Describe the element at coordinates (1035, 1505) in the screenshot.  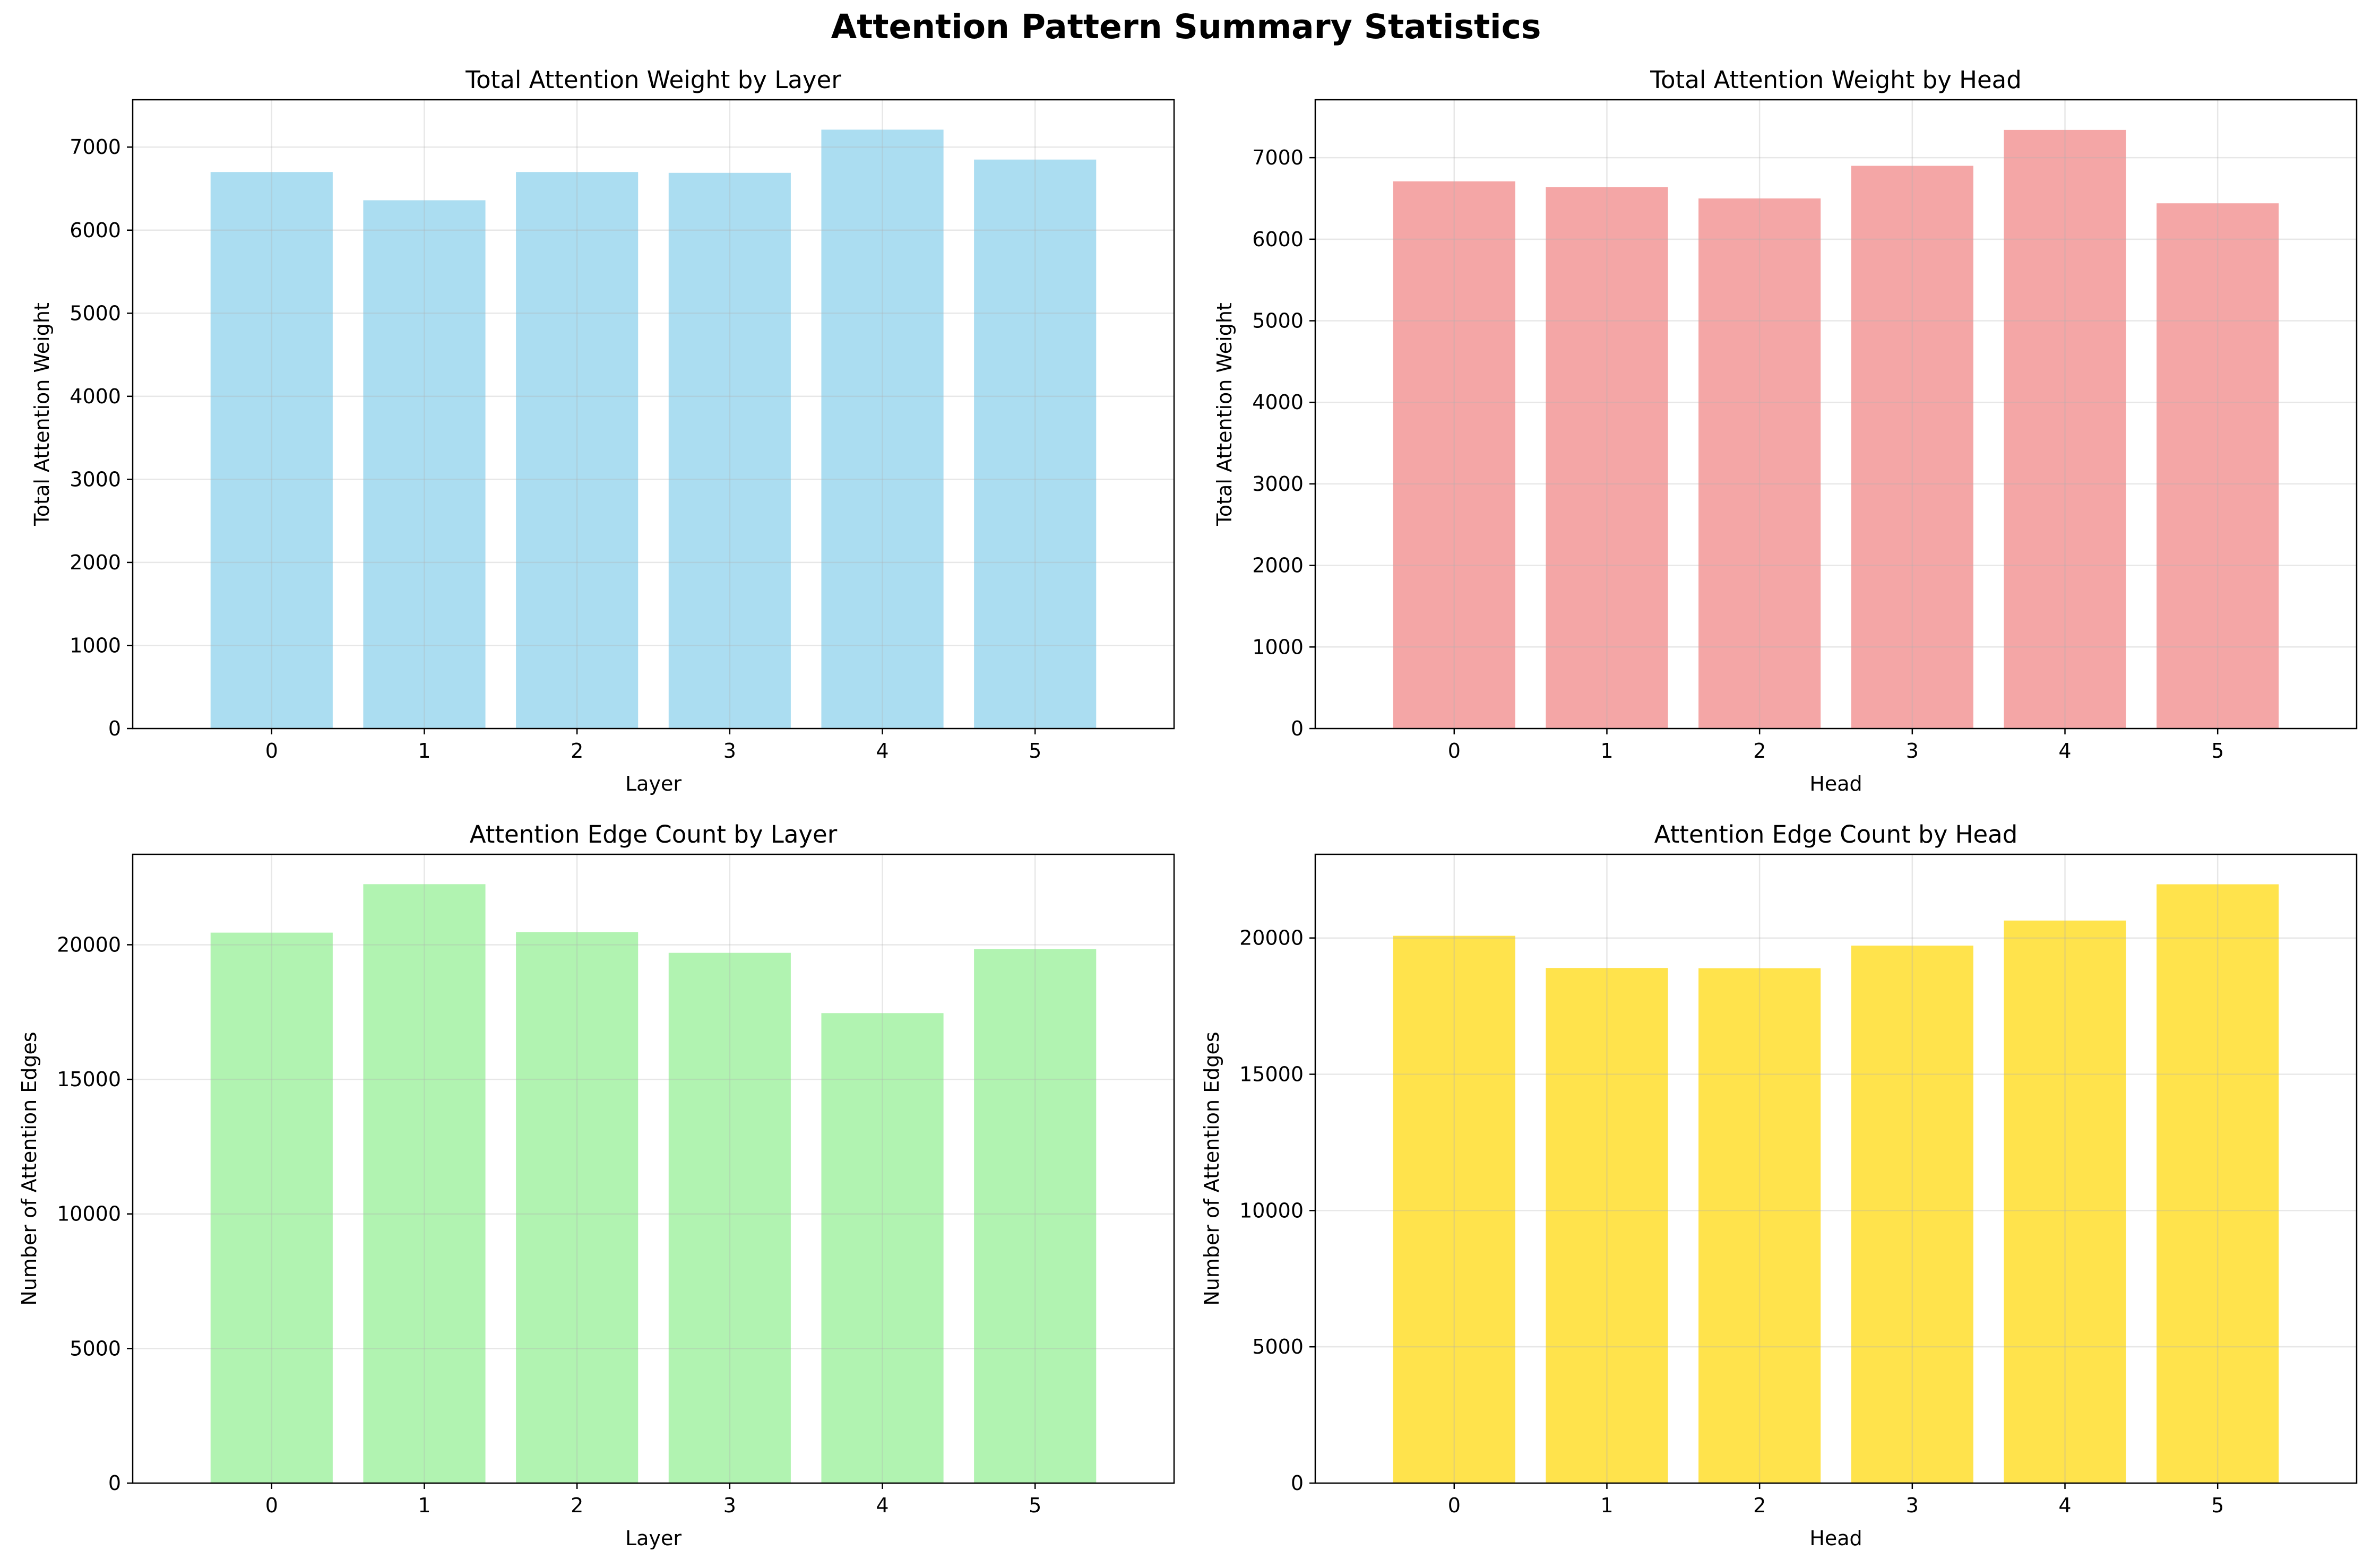
I see `layer-edges-xtick-label: 5` at that location.